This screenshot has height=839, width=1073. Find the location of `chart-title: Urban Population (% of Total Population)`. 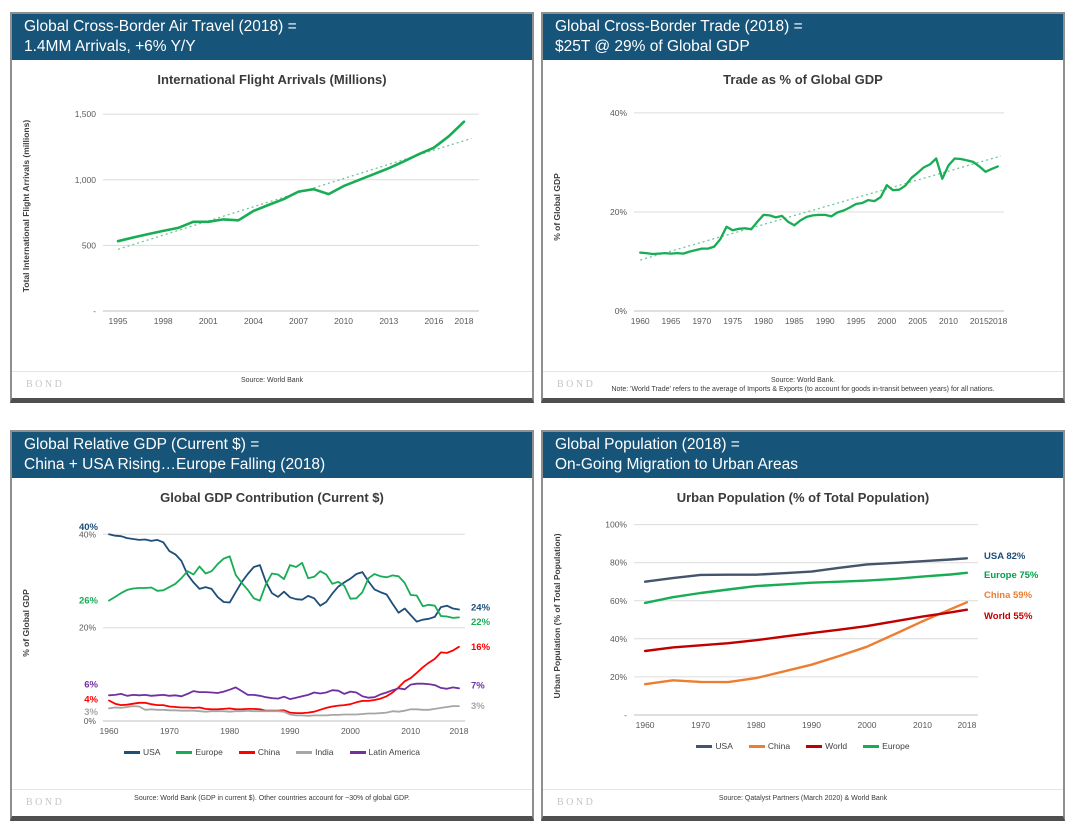

chart-title: Urban Population (% of Total Population) is located at coordinates (803, 497).